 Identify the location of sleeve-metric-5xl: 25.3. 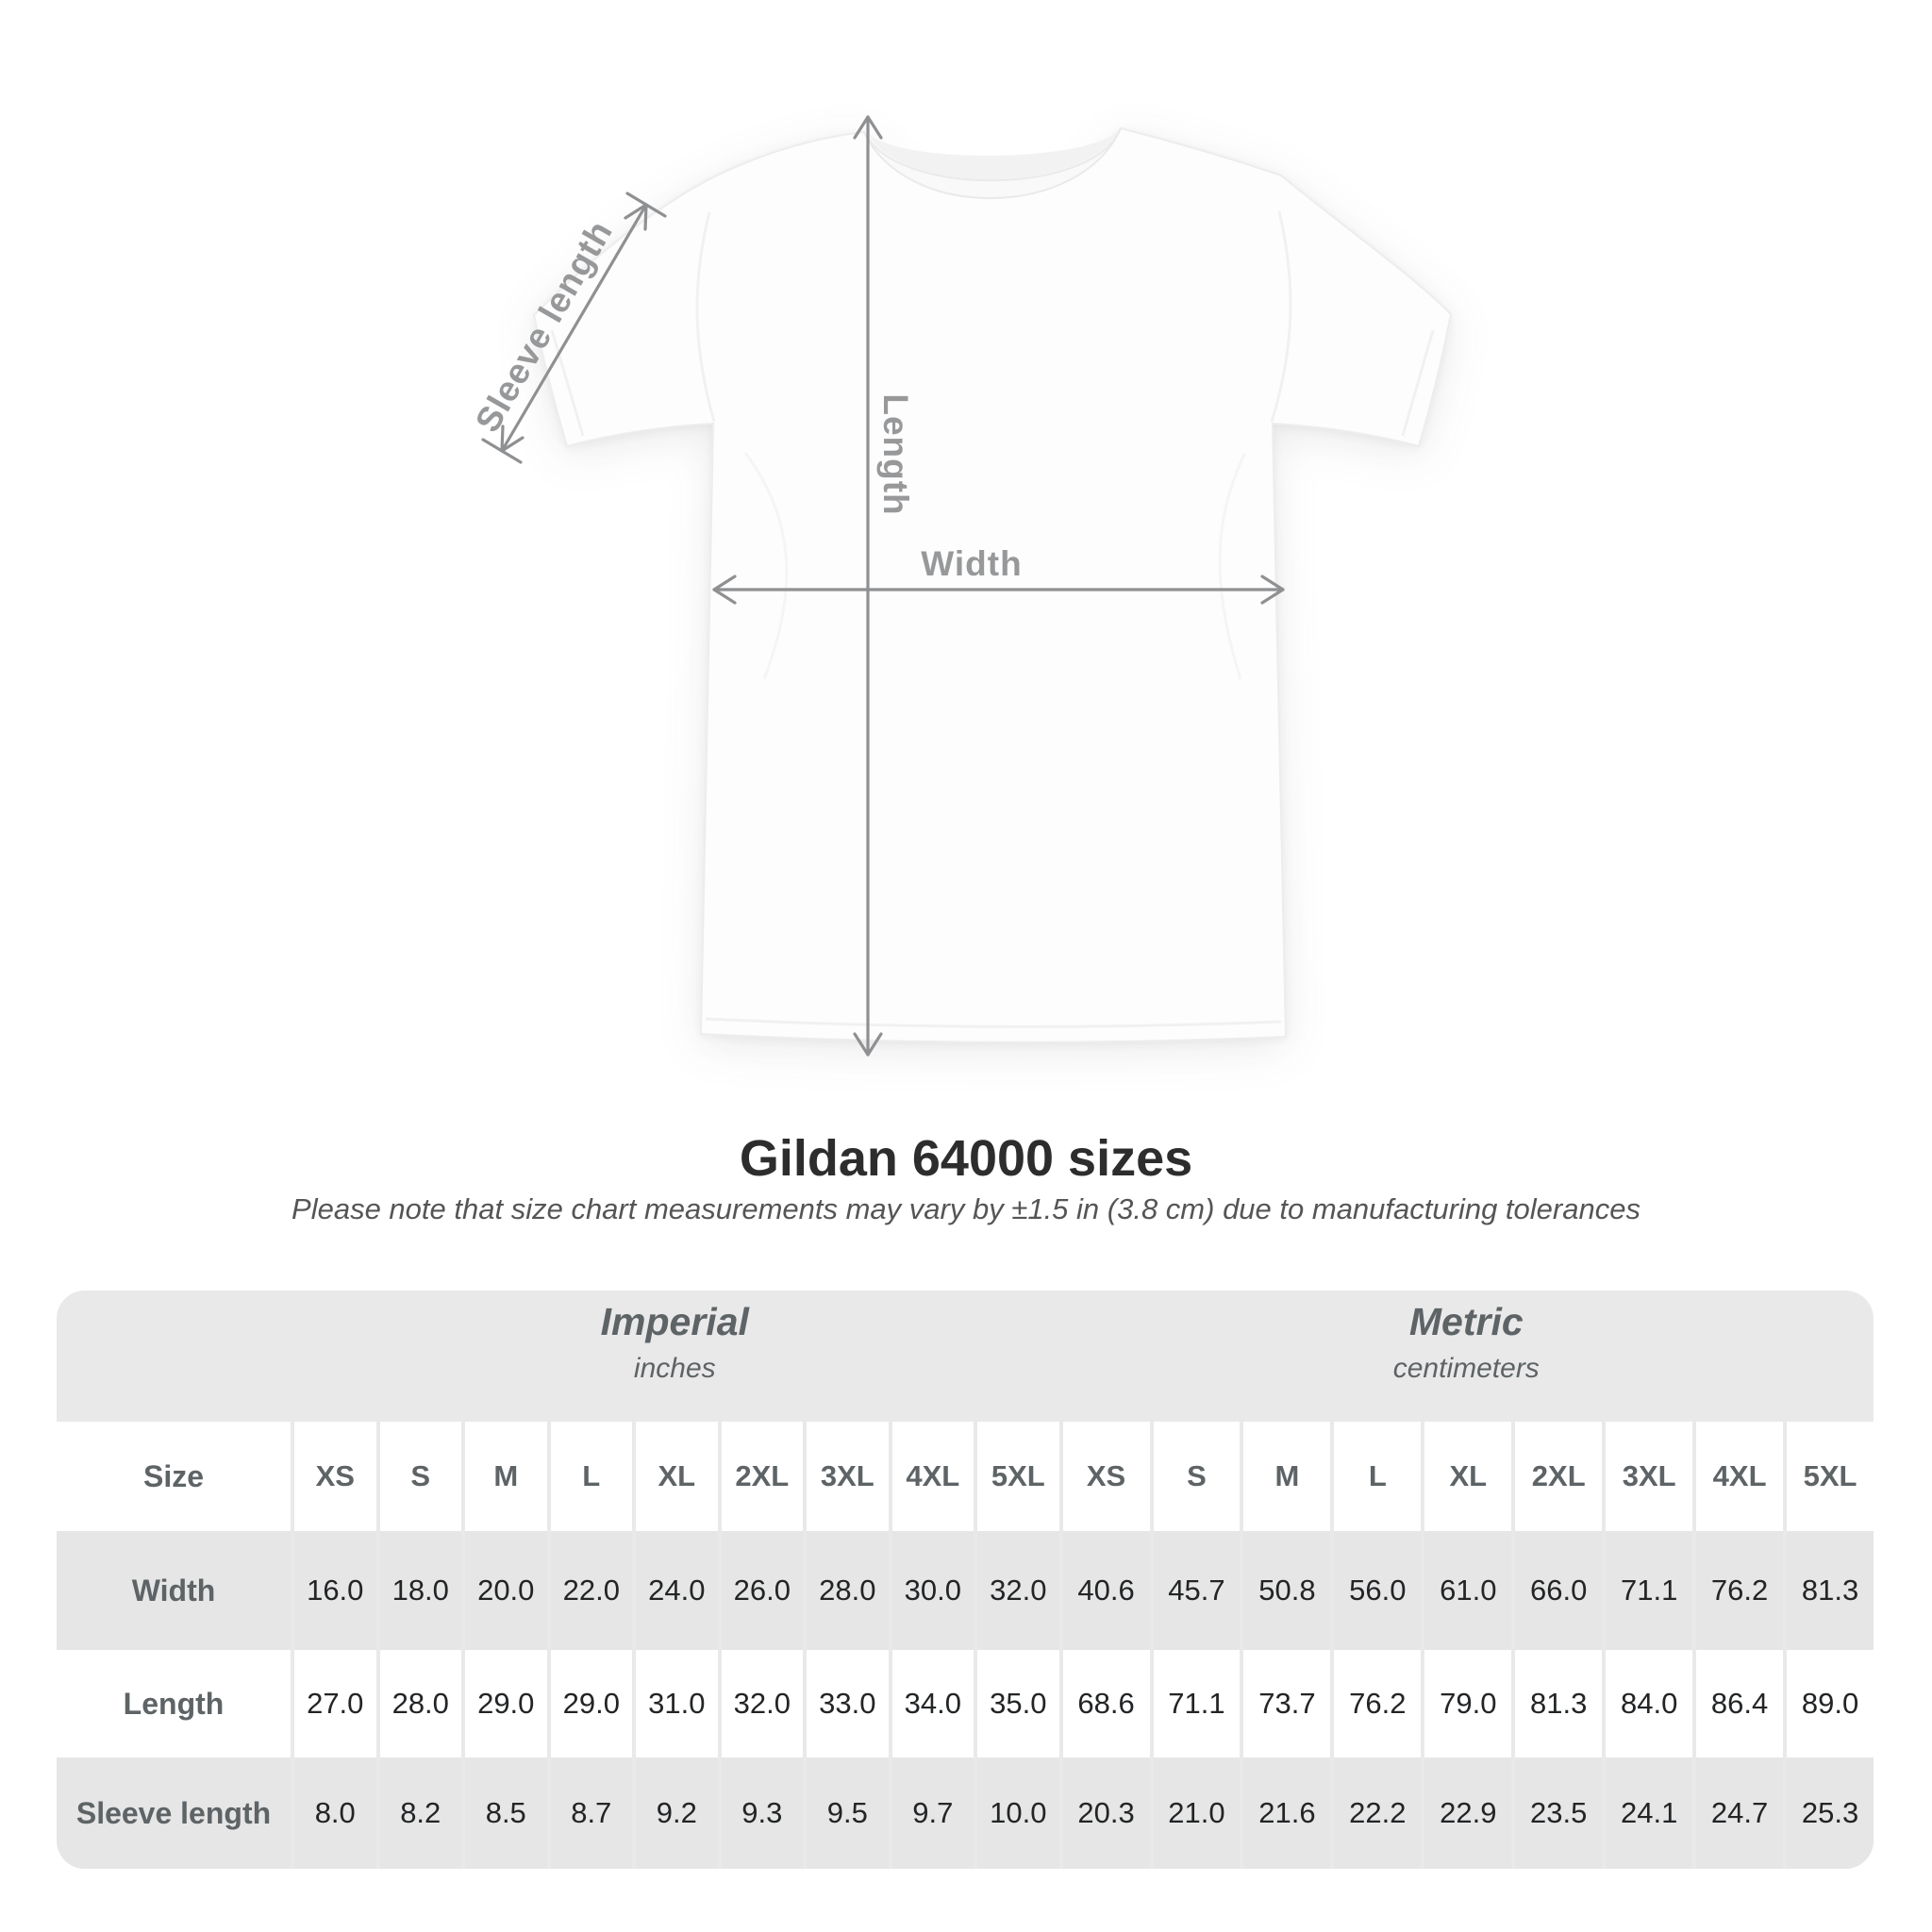
(1829, 1813).